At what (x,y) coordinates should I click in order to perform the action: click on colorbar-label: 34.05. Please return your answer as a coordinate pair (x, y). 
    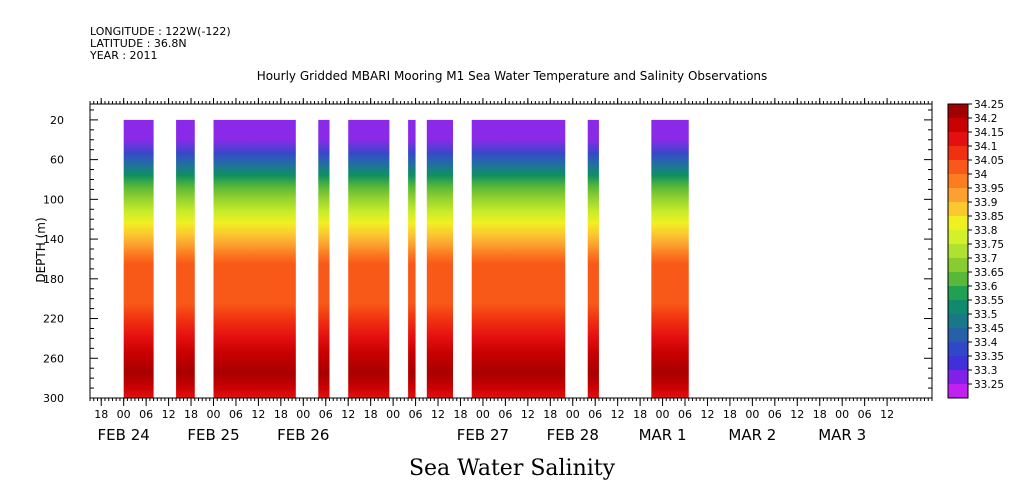
    Looking at the image, I should click on (989, 161).